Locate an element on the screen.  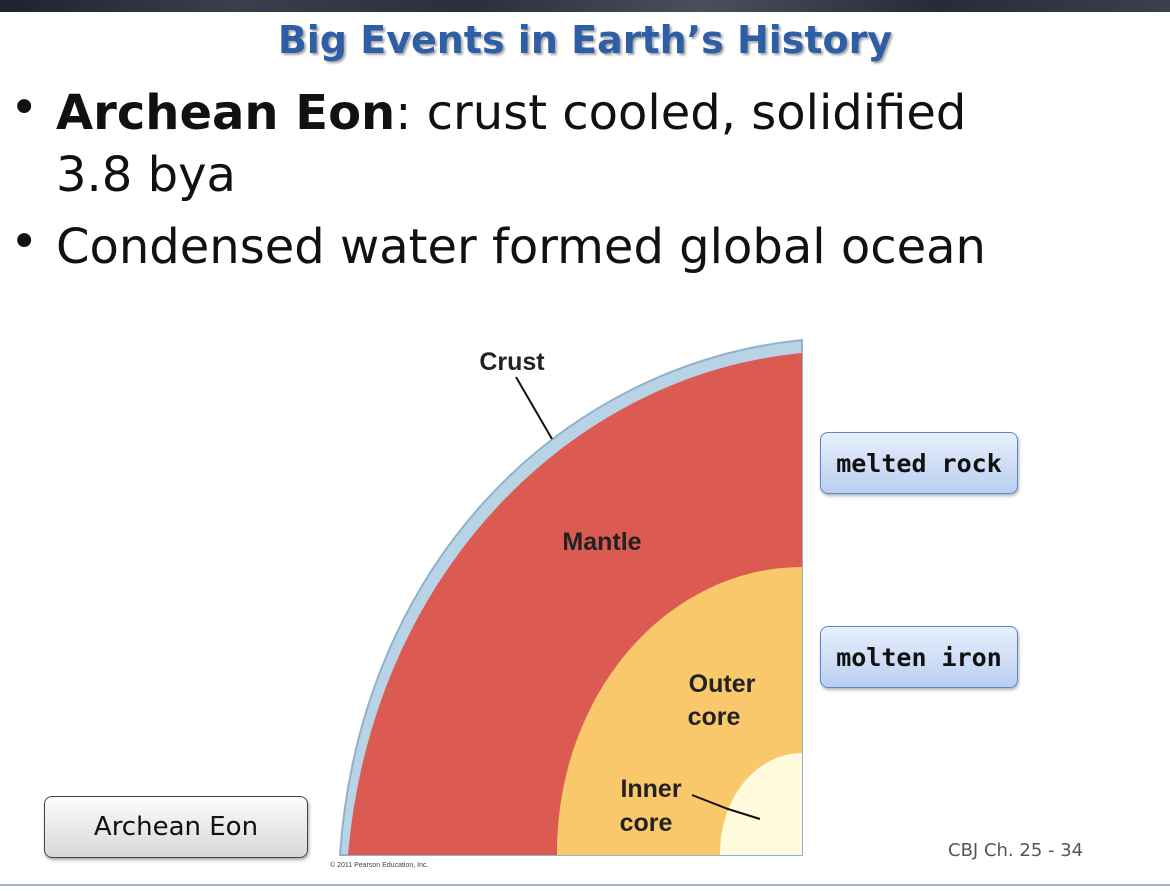
copyright-text: © 2011 Pearson Education, Inc. is located at coordinates (379, 865).